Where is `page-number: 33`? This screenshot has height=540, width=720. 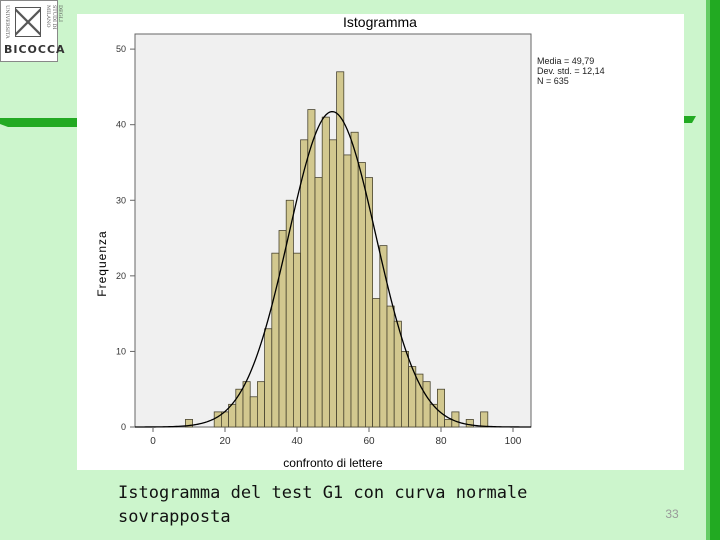 page-number: 33 is located at coordinates (672, 514).